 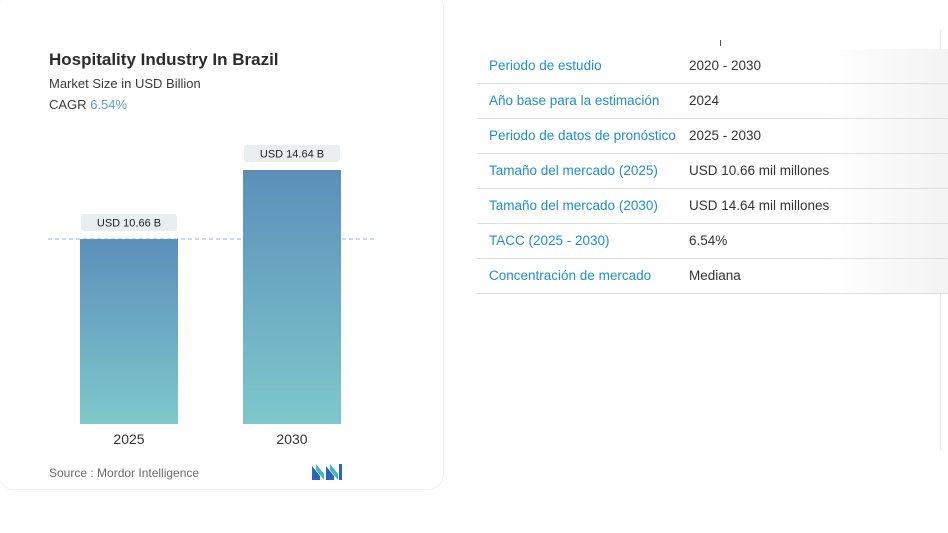 I want to click on chart-subtitle: Market Size in USD Billion, so click(x=125, y=83).